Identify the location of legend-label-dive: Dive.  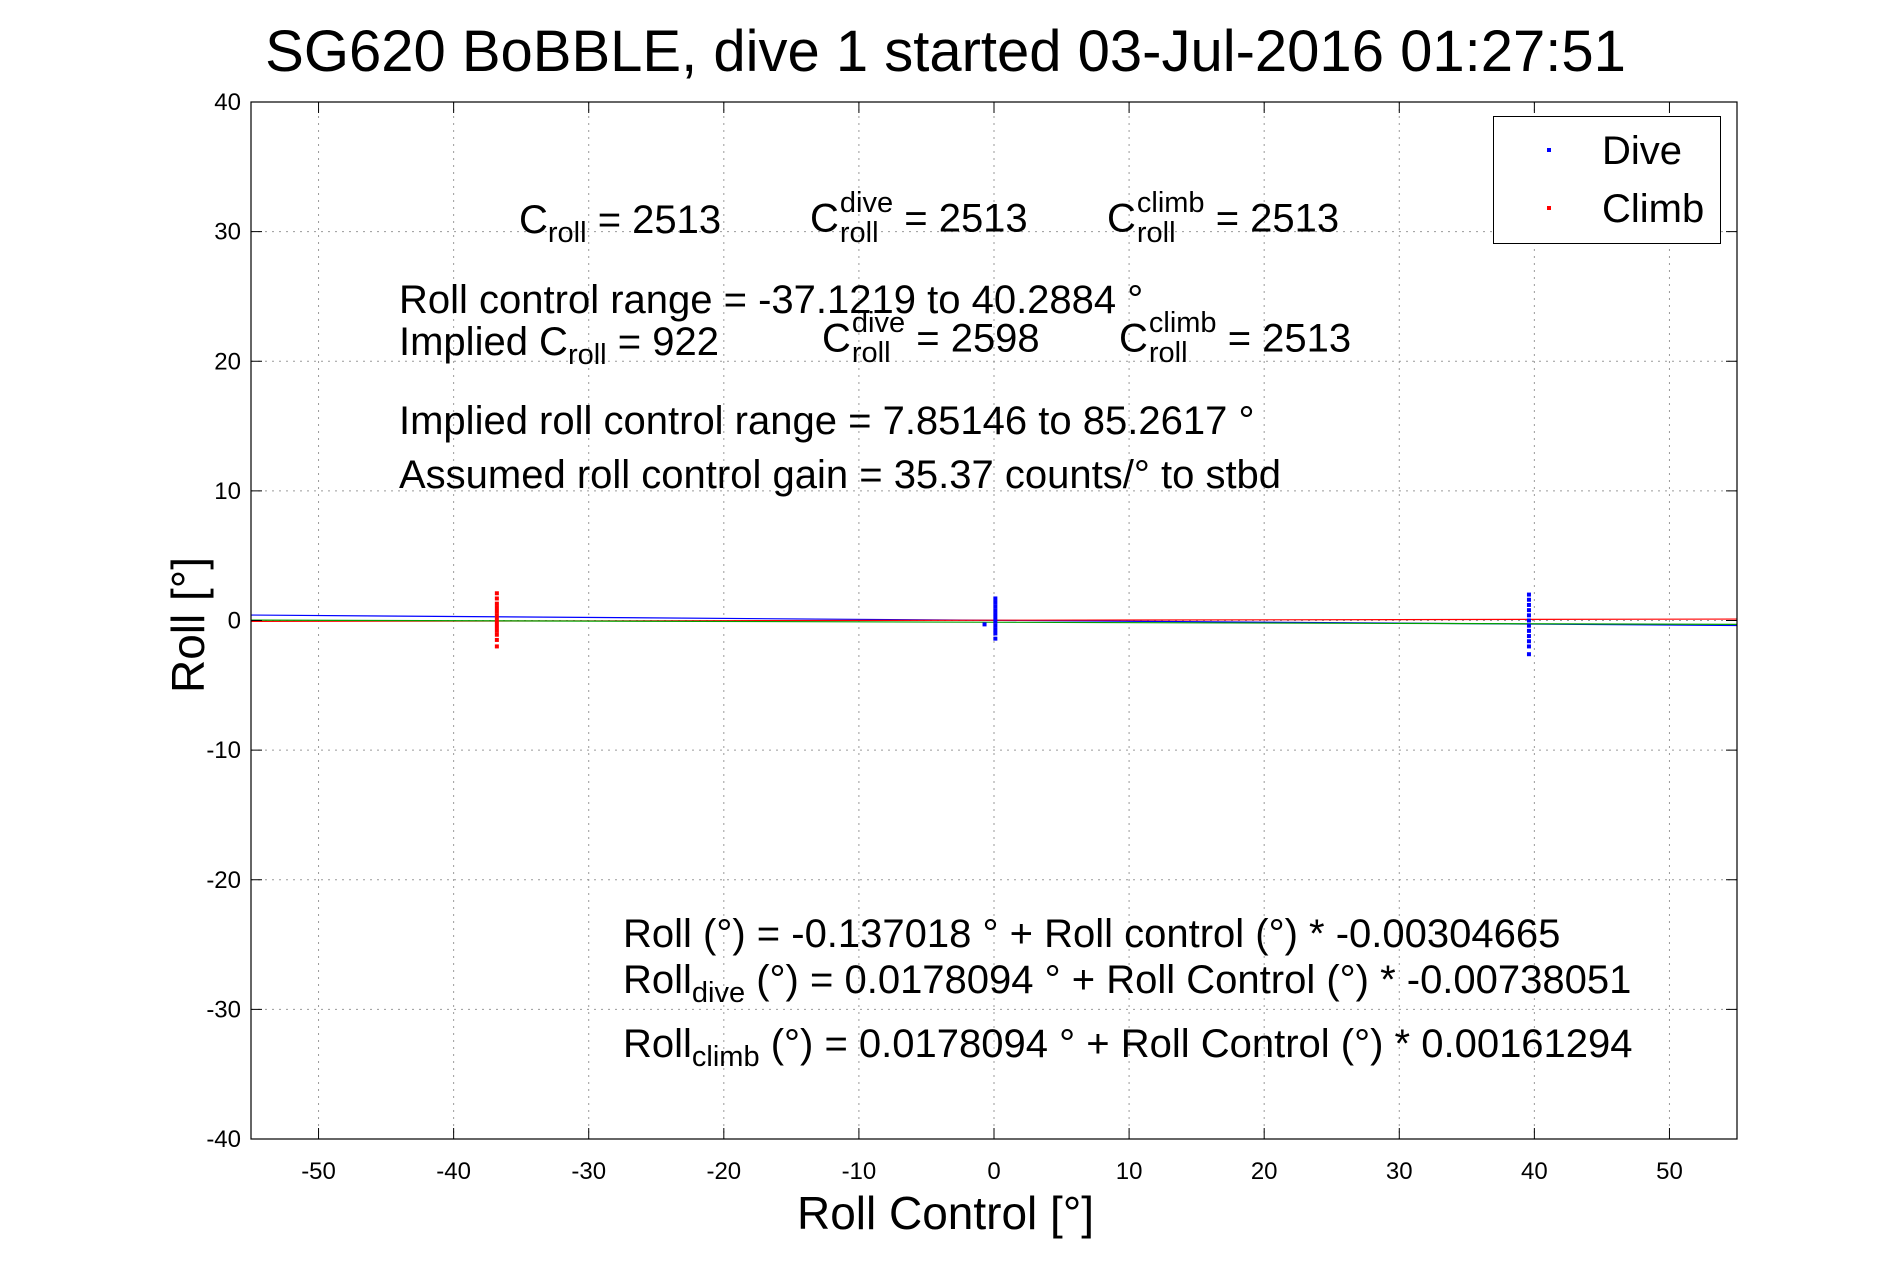
(1642, 151).